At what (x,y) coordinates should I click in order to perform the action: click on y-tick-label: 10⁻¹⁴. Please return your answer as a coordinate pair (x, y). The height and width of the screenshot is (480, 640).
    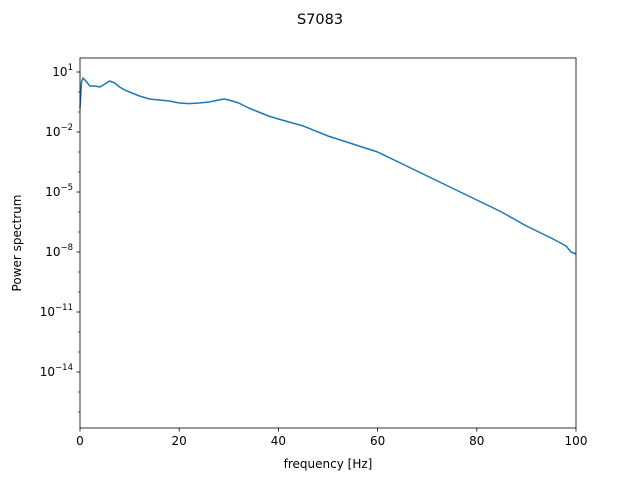
    Looking at the image, I should click on (56, 371).